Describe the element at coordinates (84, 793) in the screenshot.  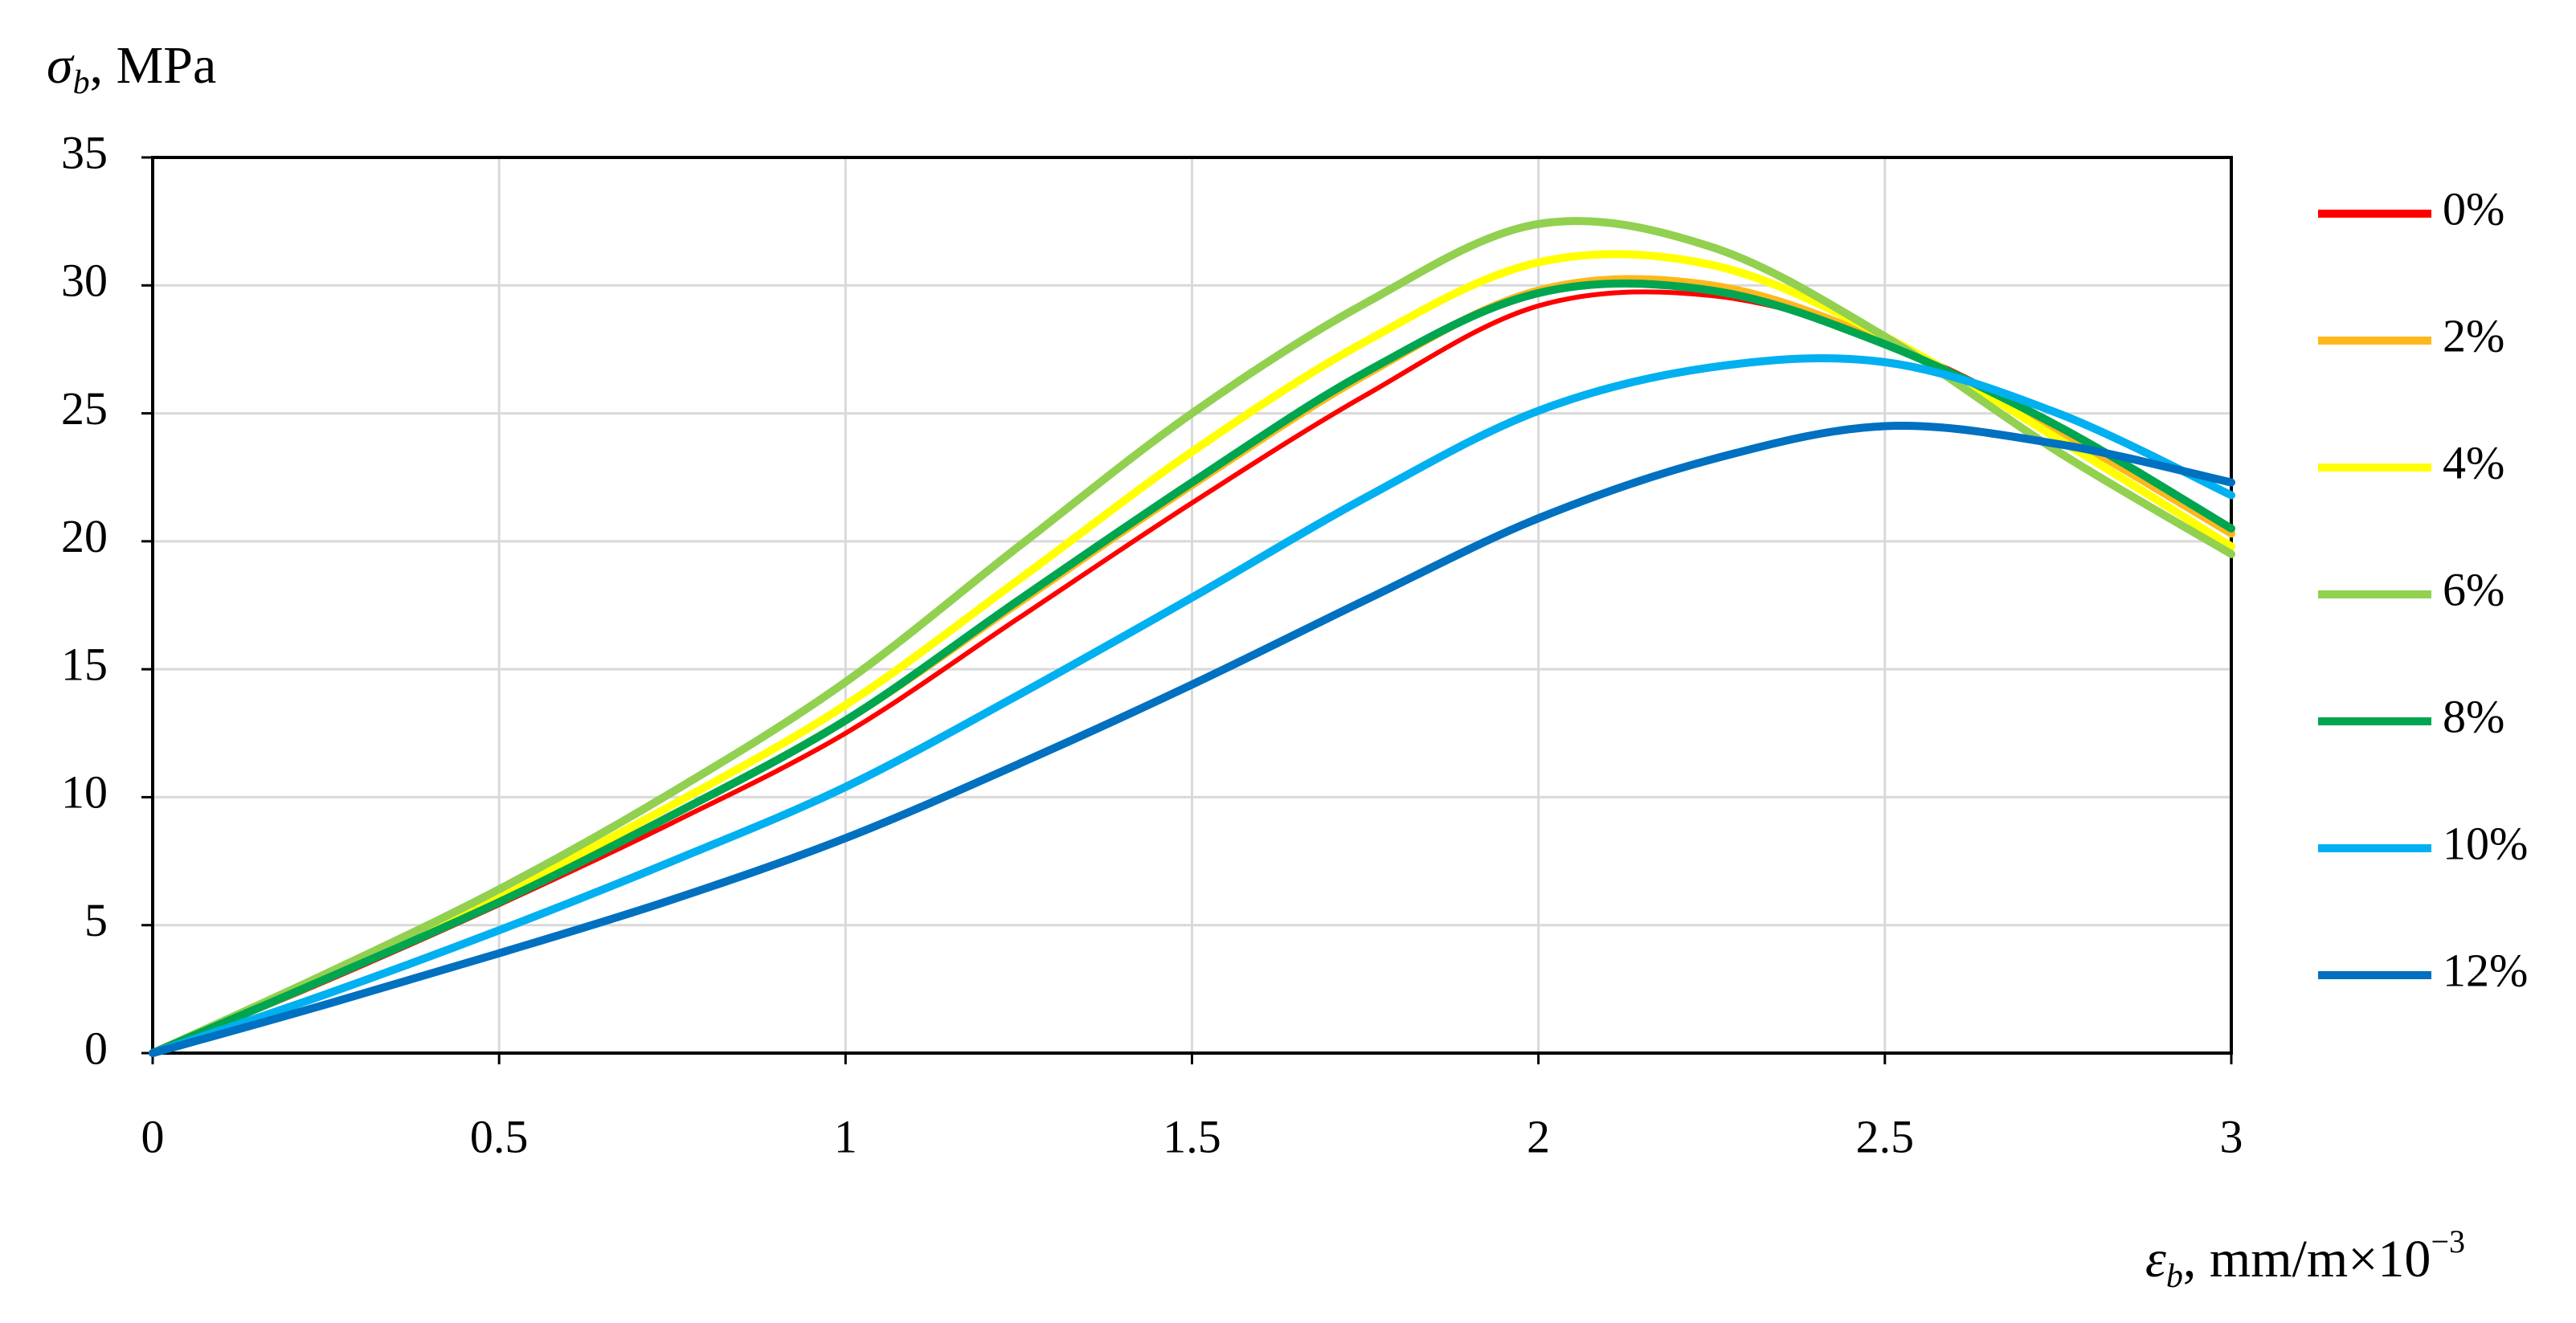
I see `y-tick-label: 10` at that location.